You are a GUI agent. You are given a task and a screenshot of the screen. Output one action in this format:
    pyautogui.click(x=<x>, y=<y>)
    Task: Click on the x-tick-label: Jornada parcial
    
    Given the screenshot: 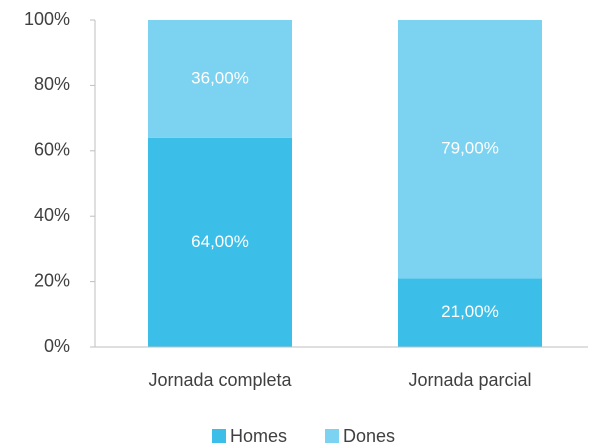 What is the action you would take?
    pyautogui.click(x=469, y=380)
    